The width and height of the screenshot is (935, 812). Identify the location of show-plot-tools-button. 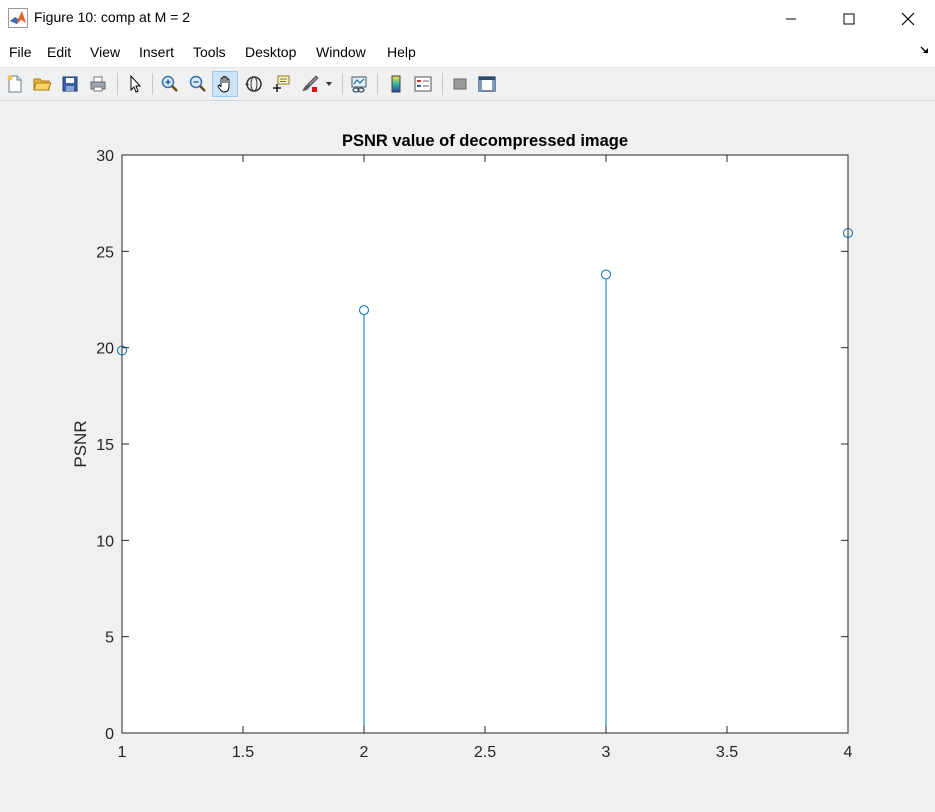
(487, 84).